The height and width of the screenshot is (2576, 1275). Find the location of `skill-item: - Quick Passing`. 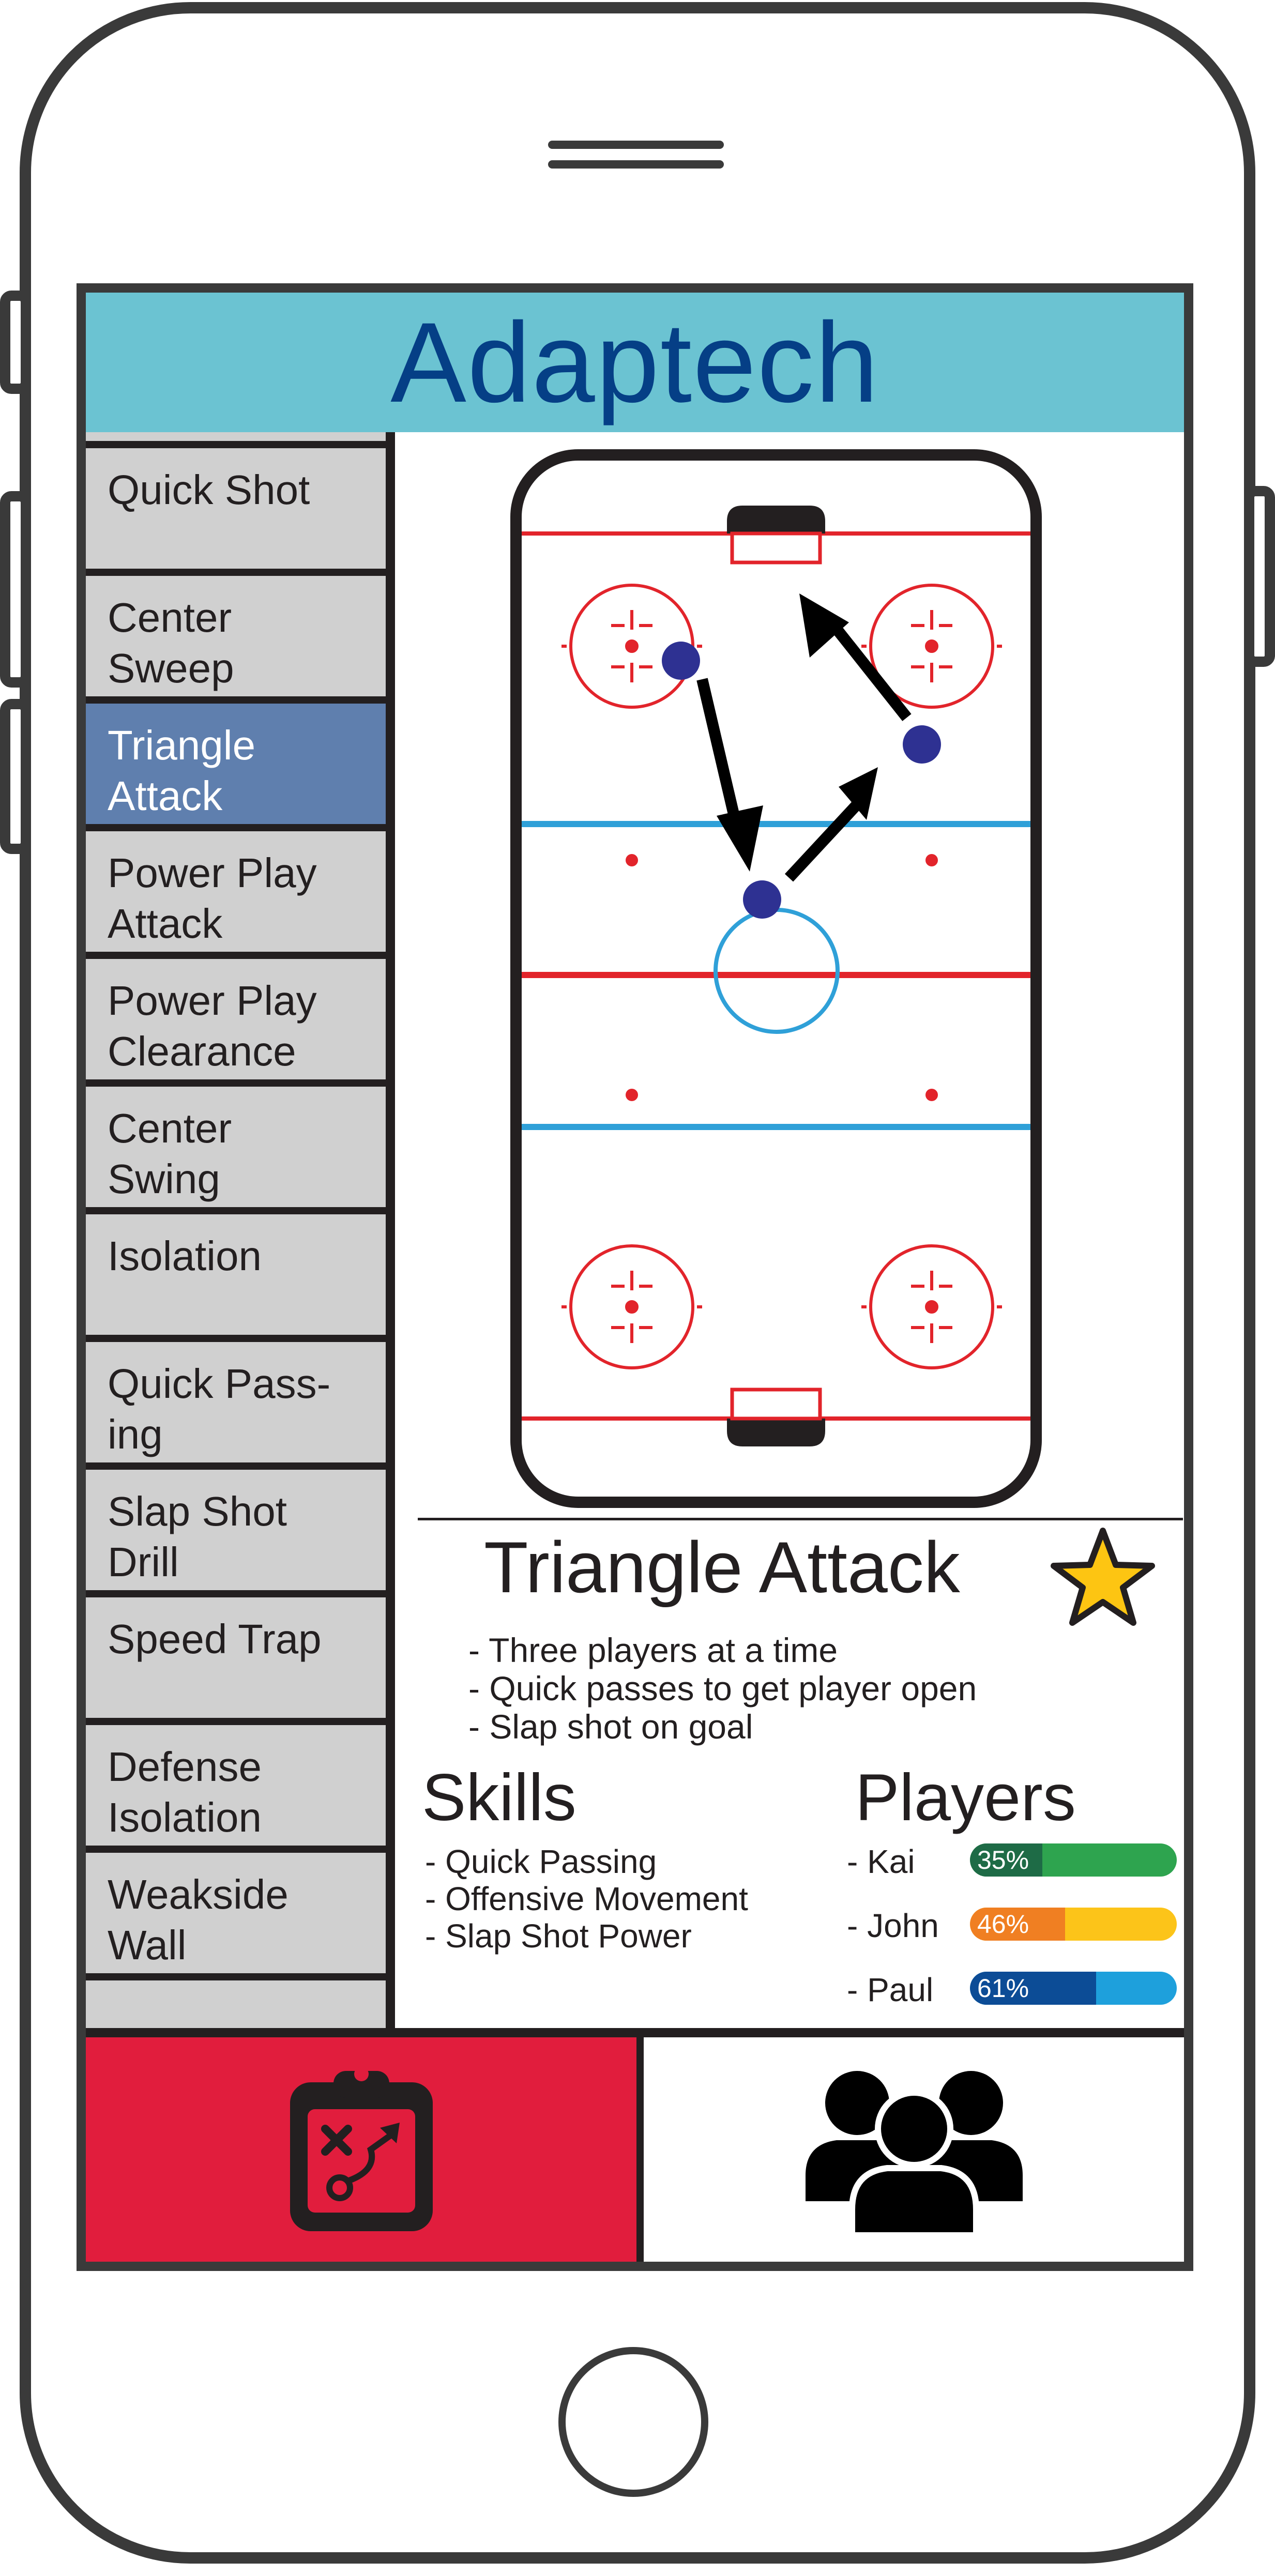

skill-item: - Quick Passing is located at coordinates (541, 1861).